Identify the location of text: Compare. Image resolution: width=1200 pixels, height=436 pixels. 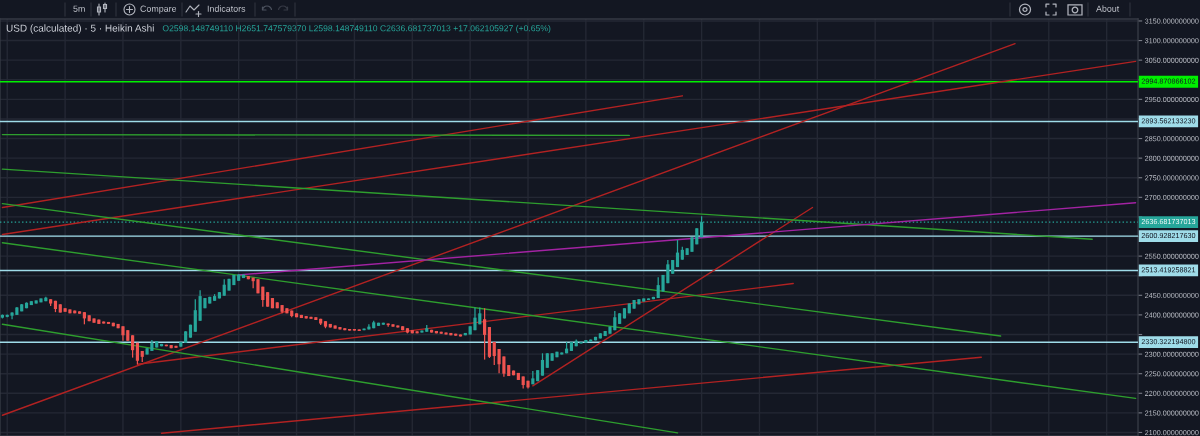
(158, 9).